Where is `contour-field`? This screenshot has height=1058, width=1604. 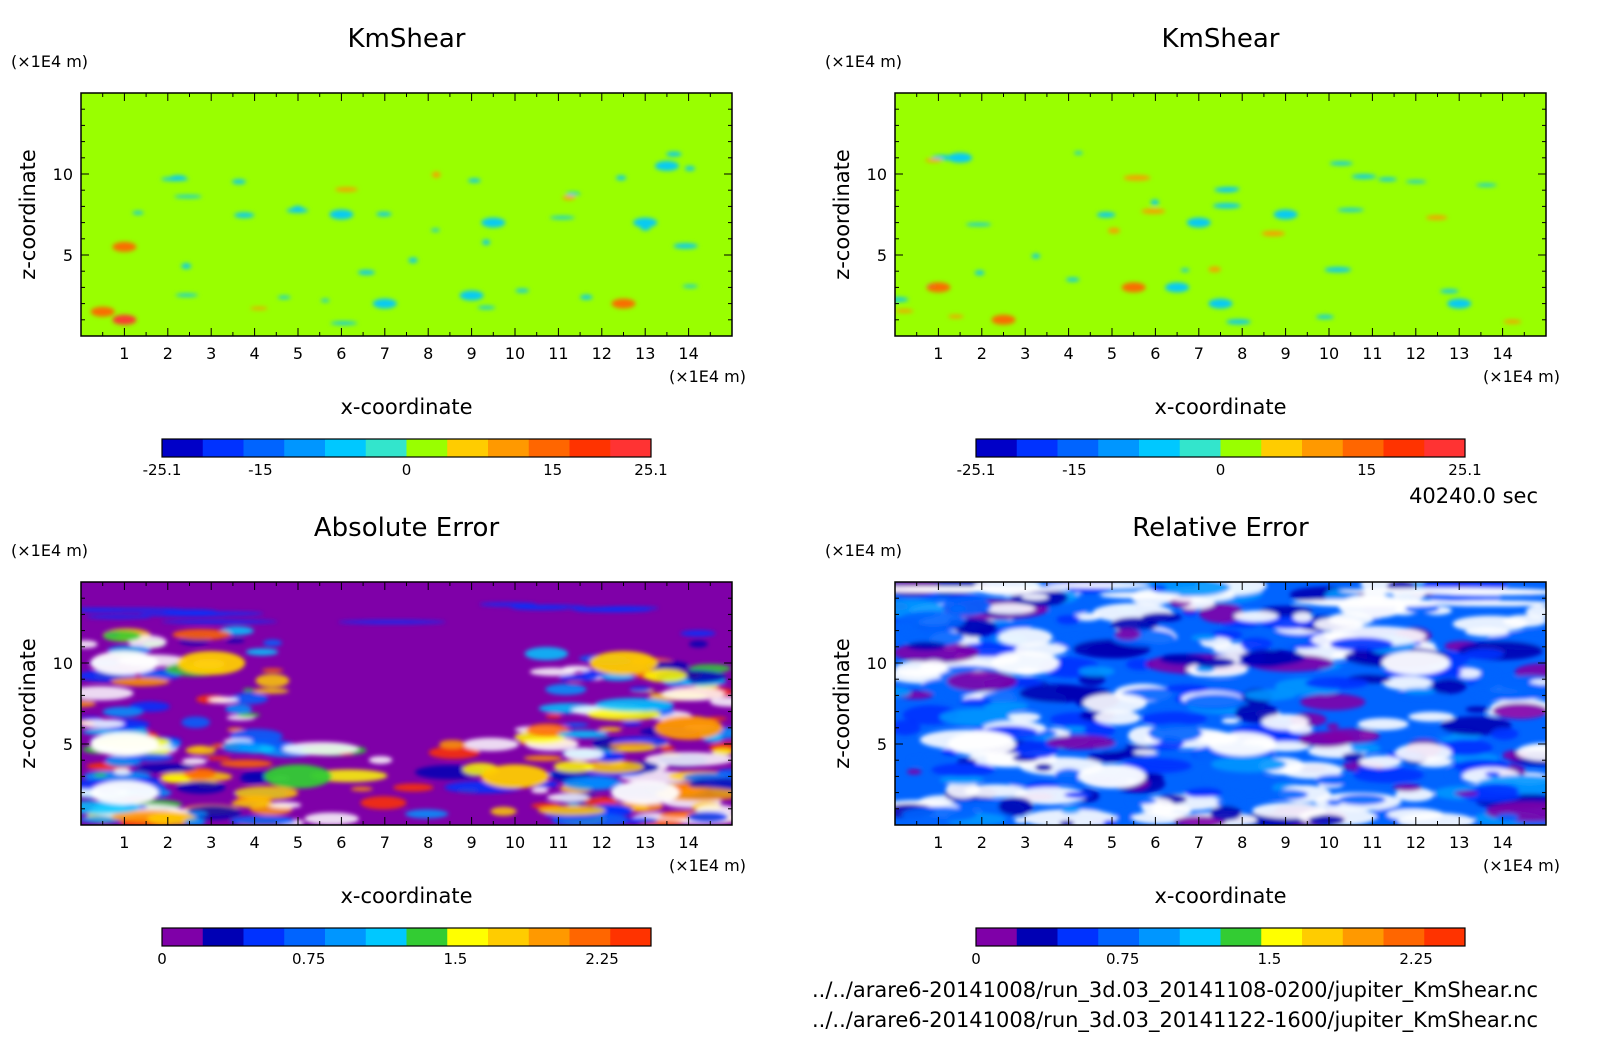
contour-field is located at coordinates (406, 703).